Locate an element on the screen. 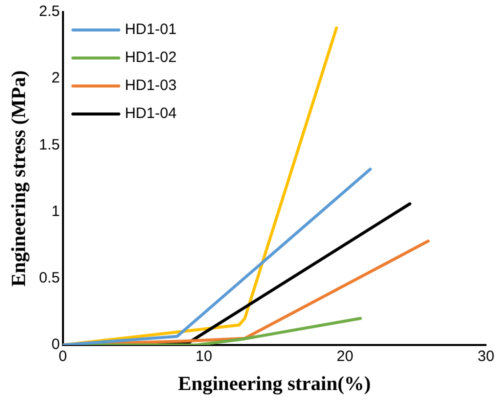 The width and height of the screenshot is (502, 403). x-axis-title: Engineering strain(%) is located at coordinates (274, 384).